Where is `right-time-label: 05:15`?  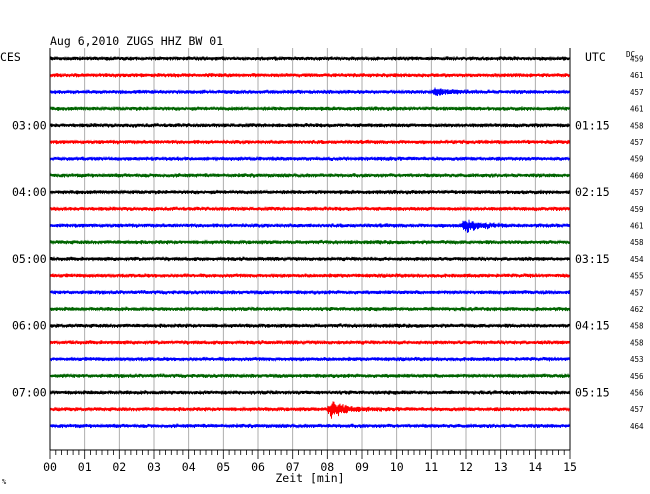 right-time-label: 05:15 is located at coordinates (592, 393).